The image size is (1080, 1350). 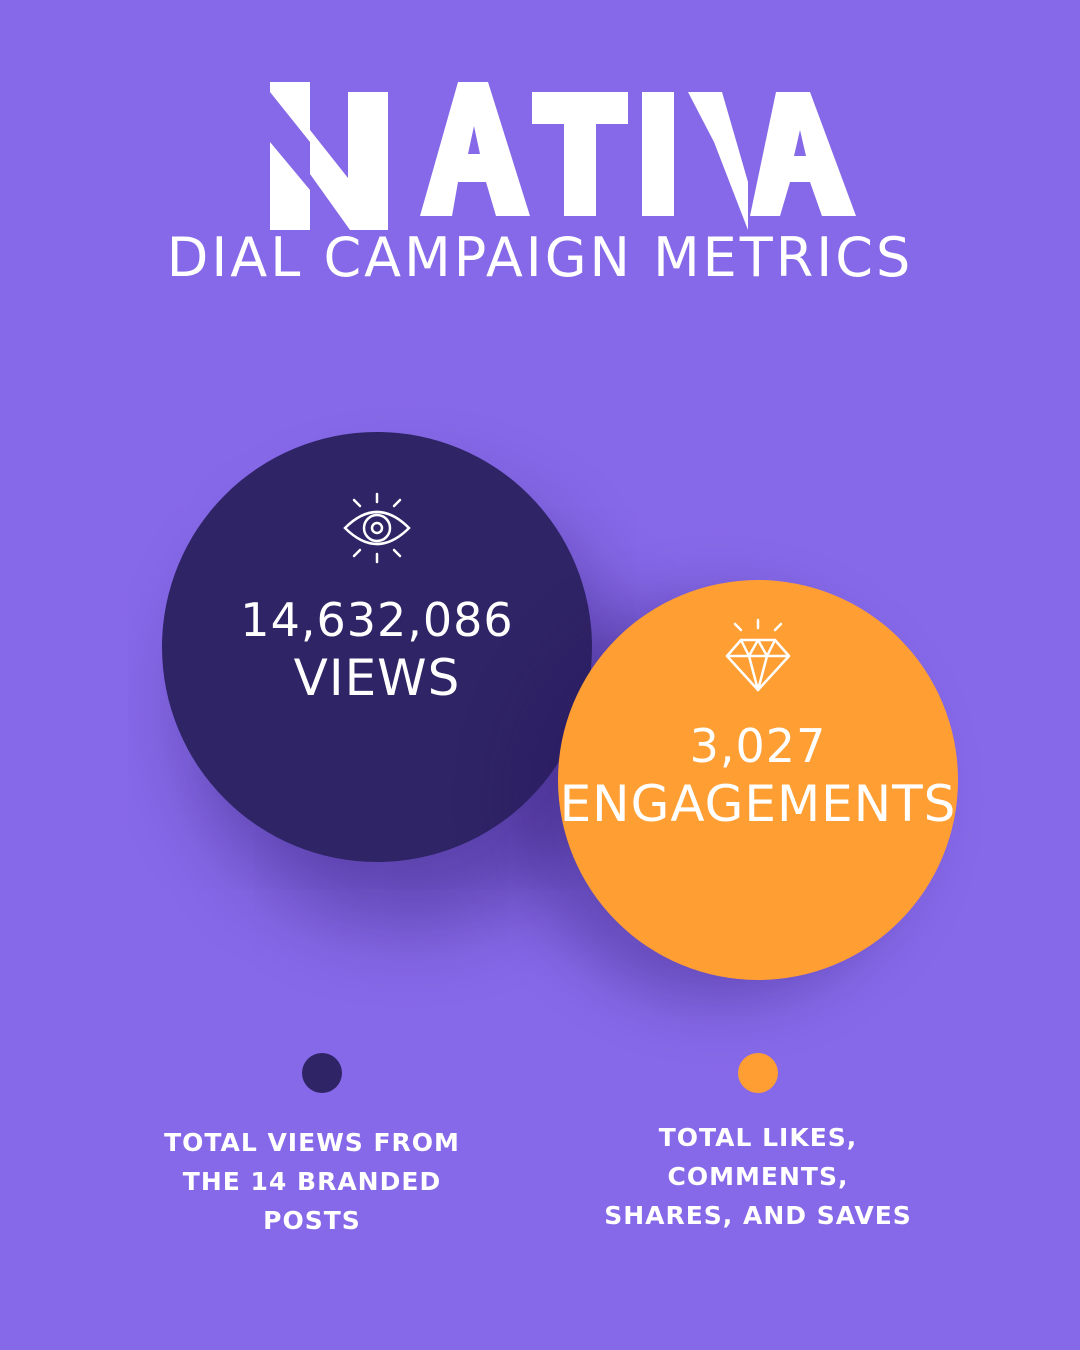 What do you see at coordinates (758, 1137) in the screenshot?
I see `engagements-caption-line: TOTAL LIKES,` at bounding box center [758, 1137].